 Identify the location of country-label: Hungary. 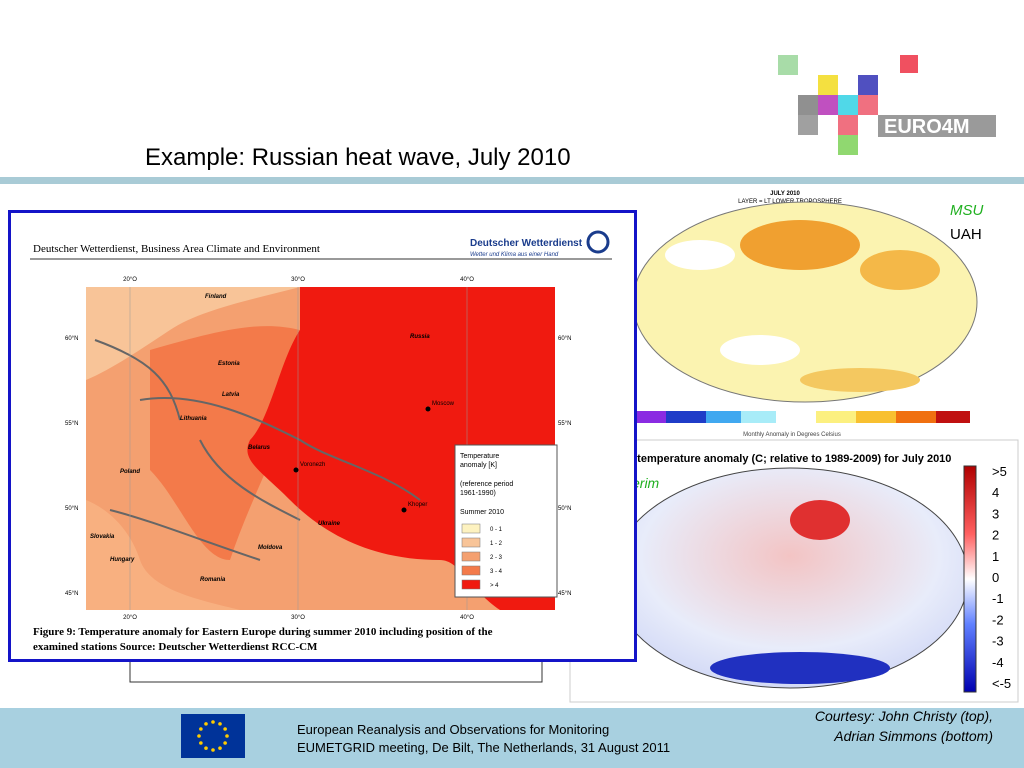
(122, 560).